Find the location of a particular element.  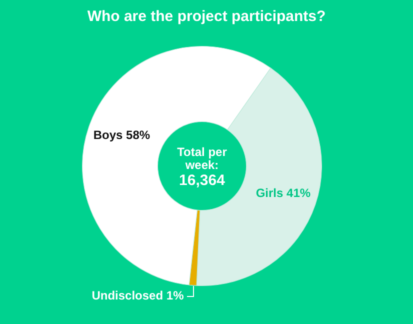

slice-label: Girls is located at coordinates (270, 193).